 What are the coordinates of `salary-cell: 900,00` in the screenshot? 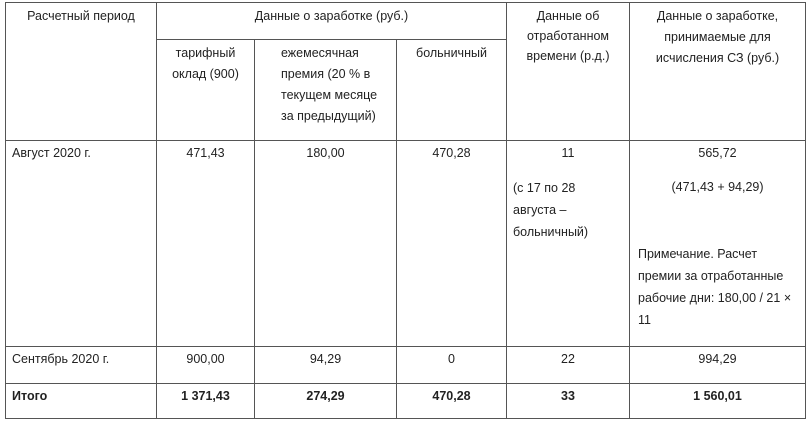 It's located at (205, 365).